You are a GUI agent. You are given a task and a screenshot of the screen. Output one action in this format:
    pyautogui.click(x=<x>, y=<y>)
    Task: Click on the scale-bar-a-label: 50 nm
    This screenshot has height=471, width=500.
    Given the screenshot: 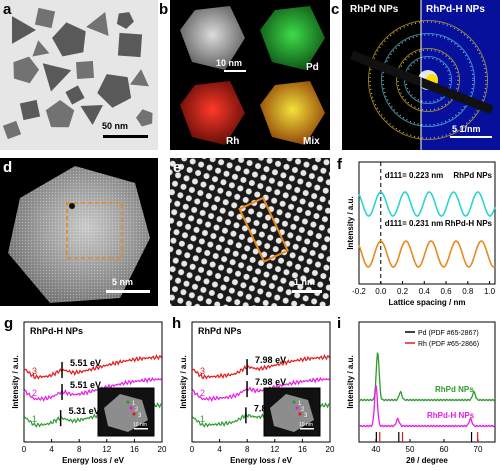 What is the action you would take?
    pyautogui.click(x=115, y=126)
    